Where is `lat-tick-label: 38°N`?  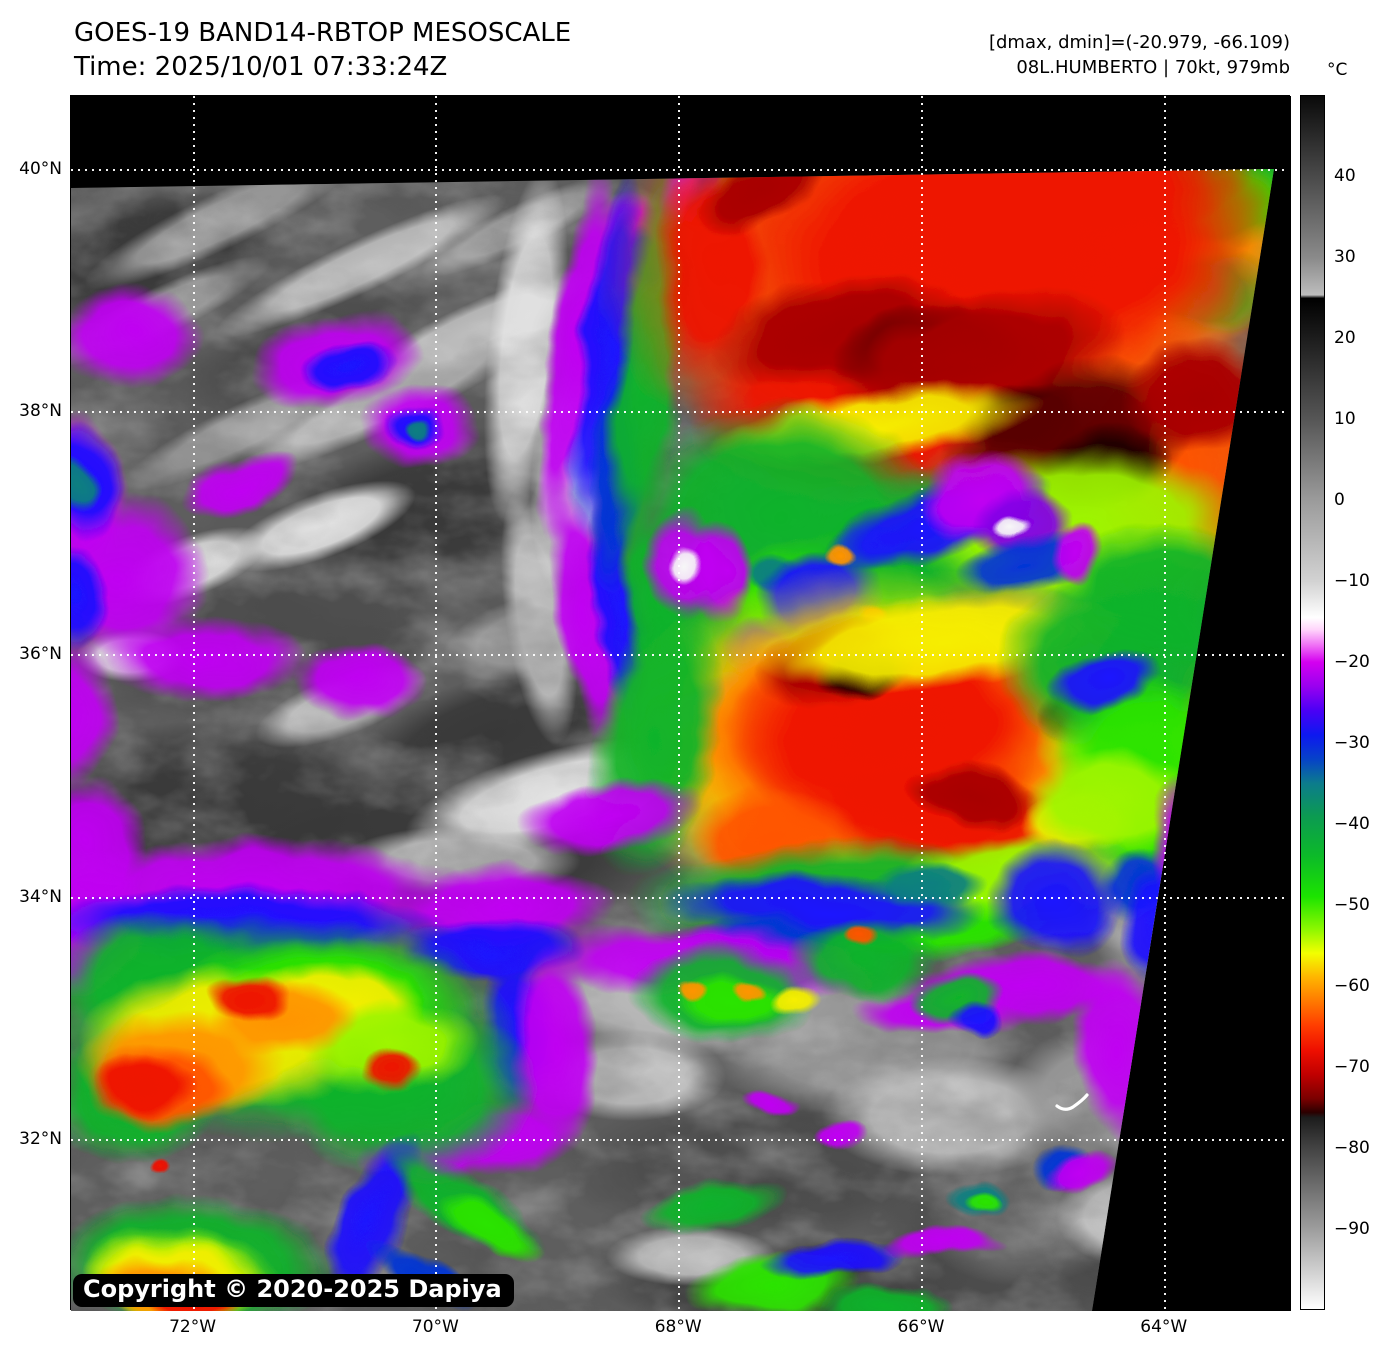
lat-tick-label: 38°N is located at coordinates (40, 411).